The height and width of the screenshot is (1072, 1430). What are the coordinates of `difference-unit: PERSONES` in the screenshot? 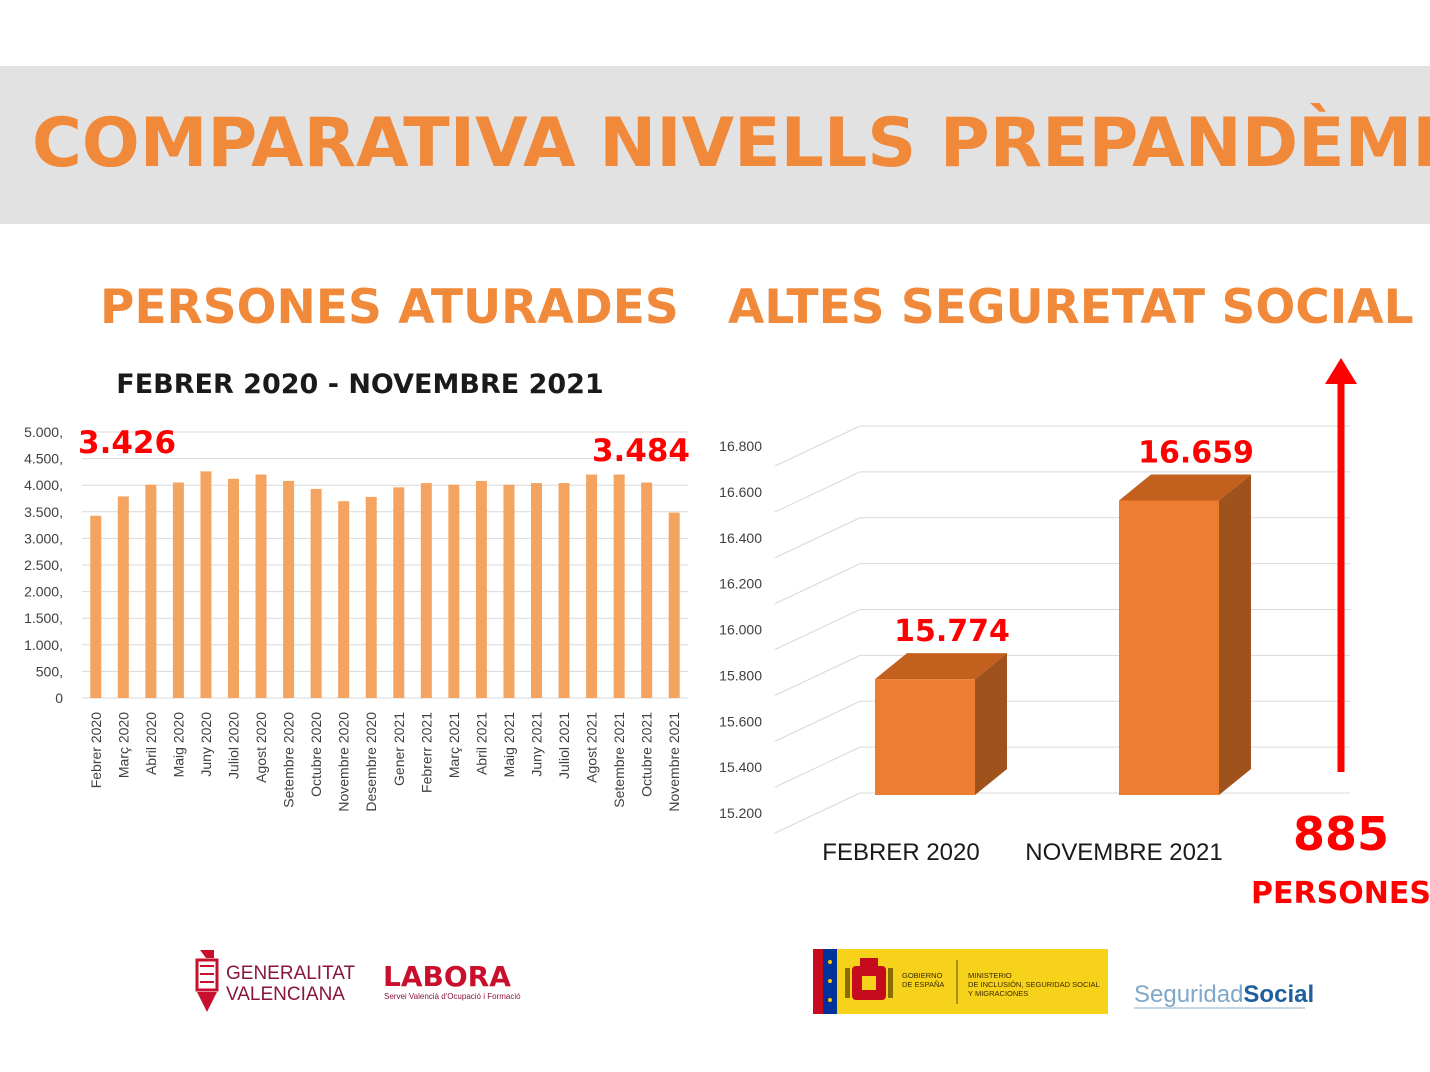 It's located at (1340, 893).